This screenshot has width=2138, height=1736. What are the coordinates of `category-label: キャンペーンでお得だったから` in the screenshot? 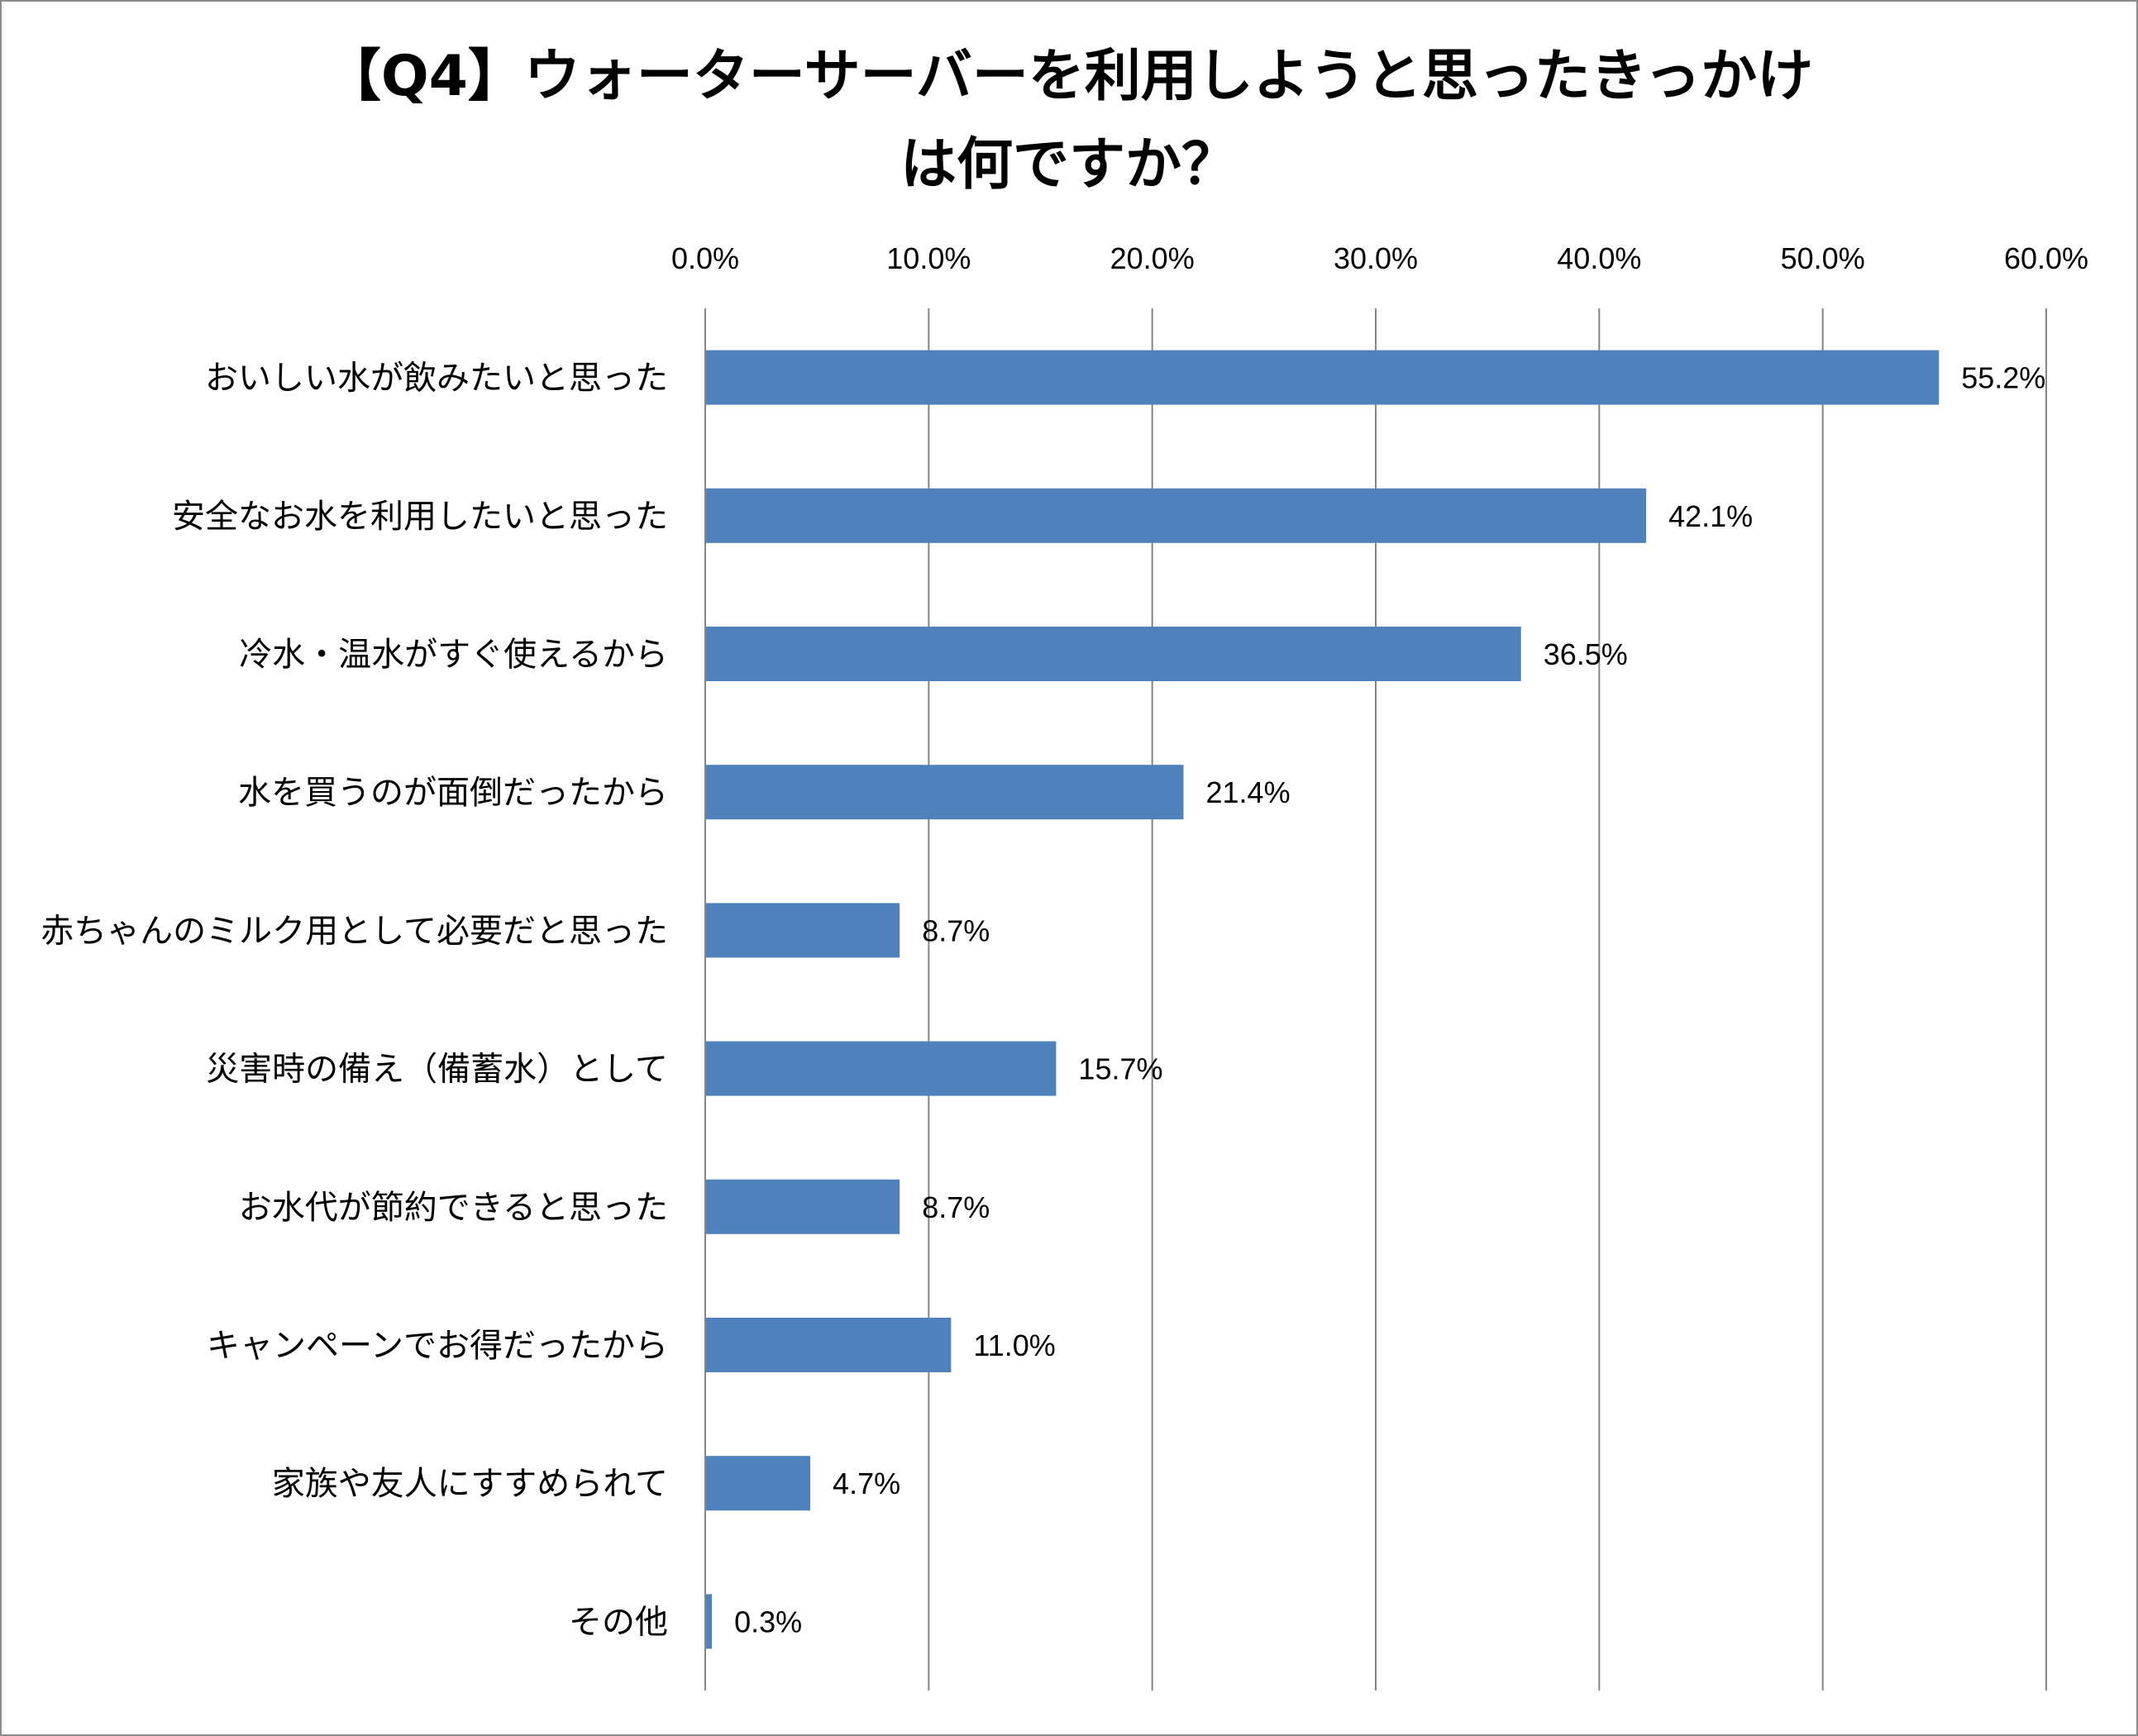 It's located at (437, 1346).